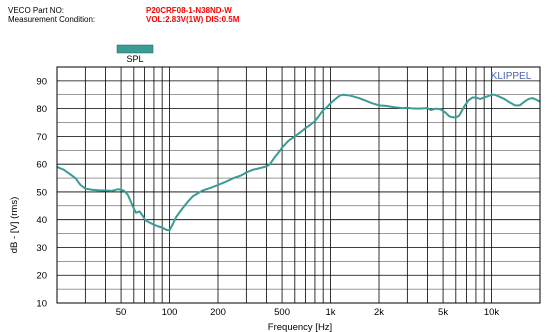  I want to click on x-tick-labels: 50 100 200 500 1k 2k 5k 10k, so click(308, 312).